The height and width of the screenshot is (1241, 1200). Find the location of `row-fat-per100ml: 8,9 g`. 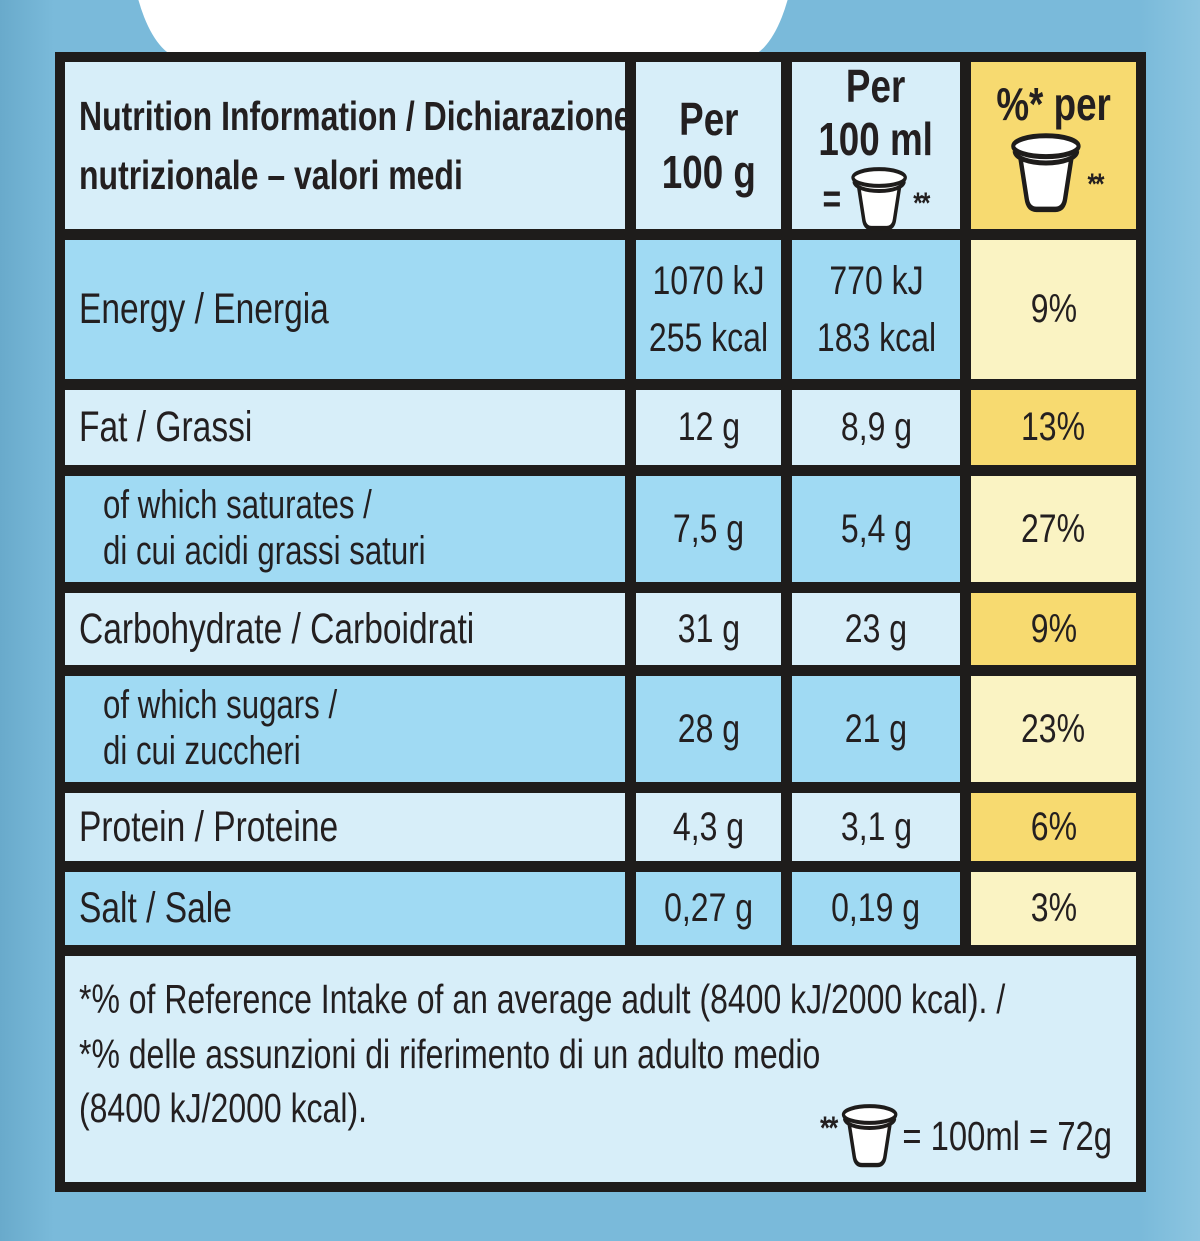

row-fat-per100ml: 8,9 g is located at coordinates (876, 427).